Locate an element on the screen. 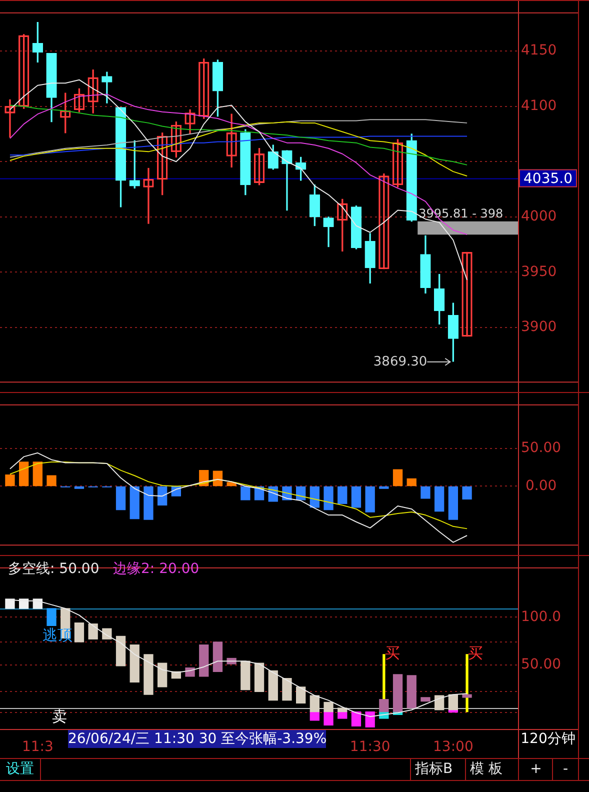 The image size is (589, 792). y-tick-label: 4150 is located at coordinates (538, 50).